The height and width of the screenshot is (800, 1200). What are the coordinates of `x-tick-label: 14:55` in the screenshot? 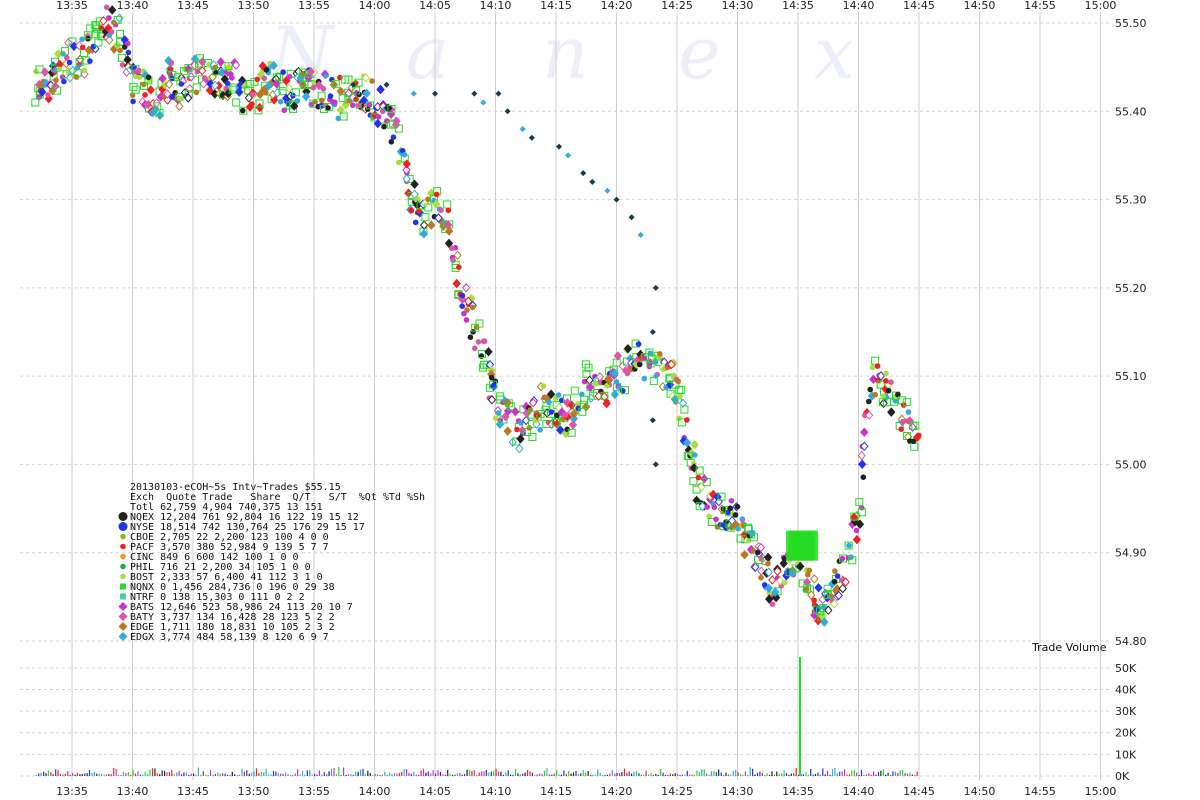 It's located at (1040, 6).